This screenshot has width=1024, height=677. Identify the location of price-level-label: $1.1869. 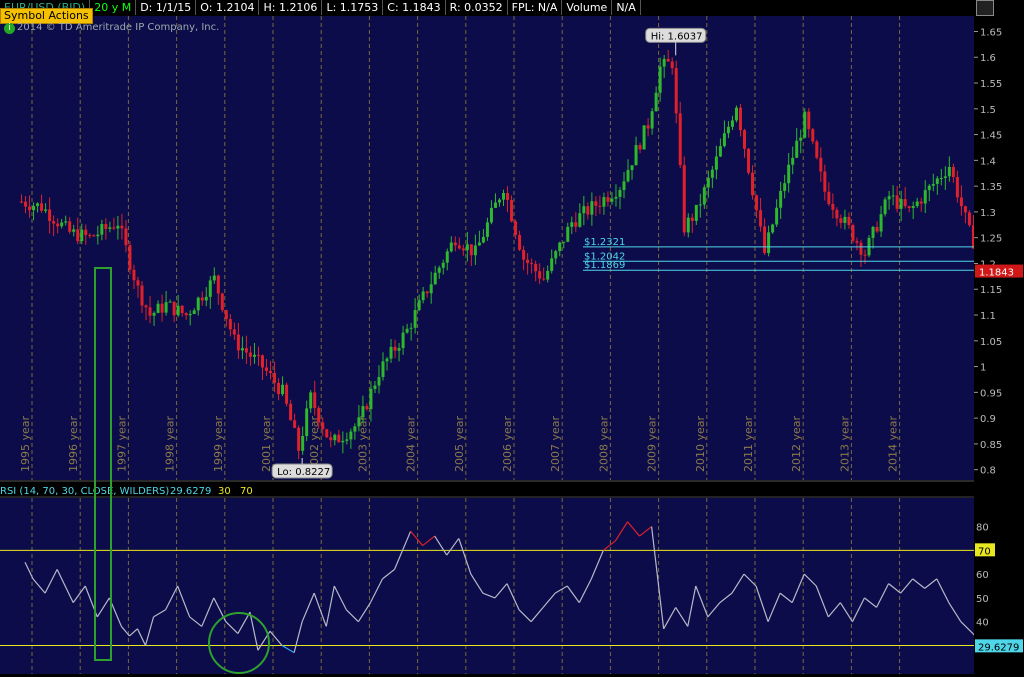
(604, 265).